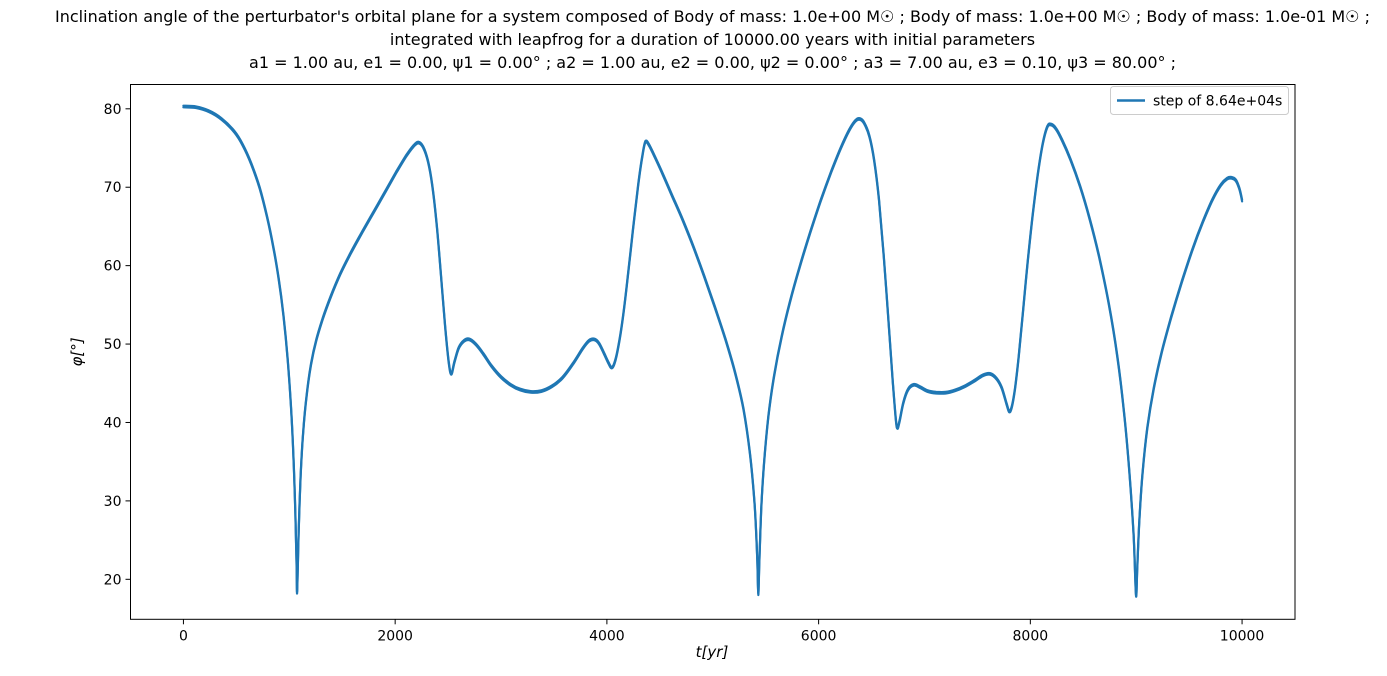 The width and height of the screenshot is (1387, 676). What do you see at coordinates (607, 636) in the screenshot?
I see `x-tick-label: 4000` at bounding box center [607, 636].